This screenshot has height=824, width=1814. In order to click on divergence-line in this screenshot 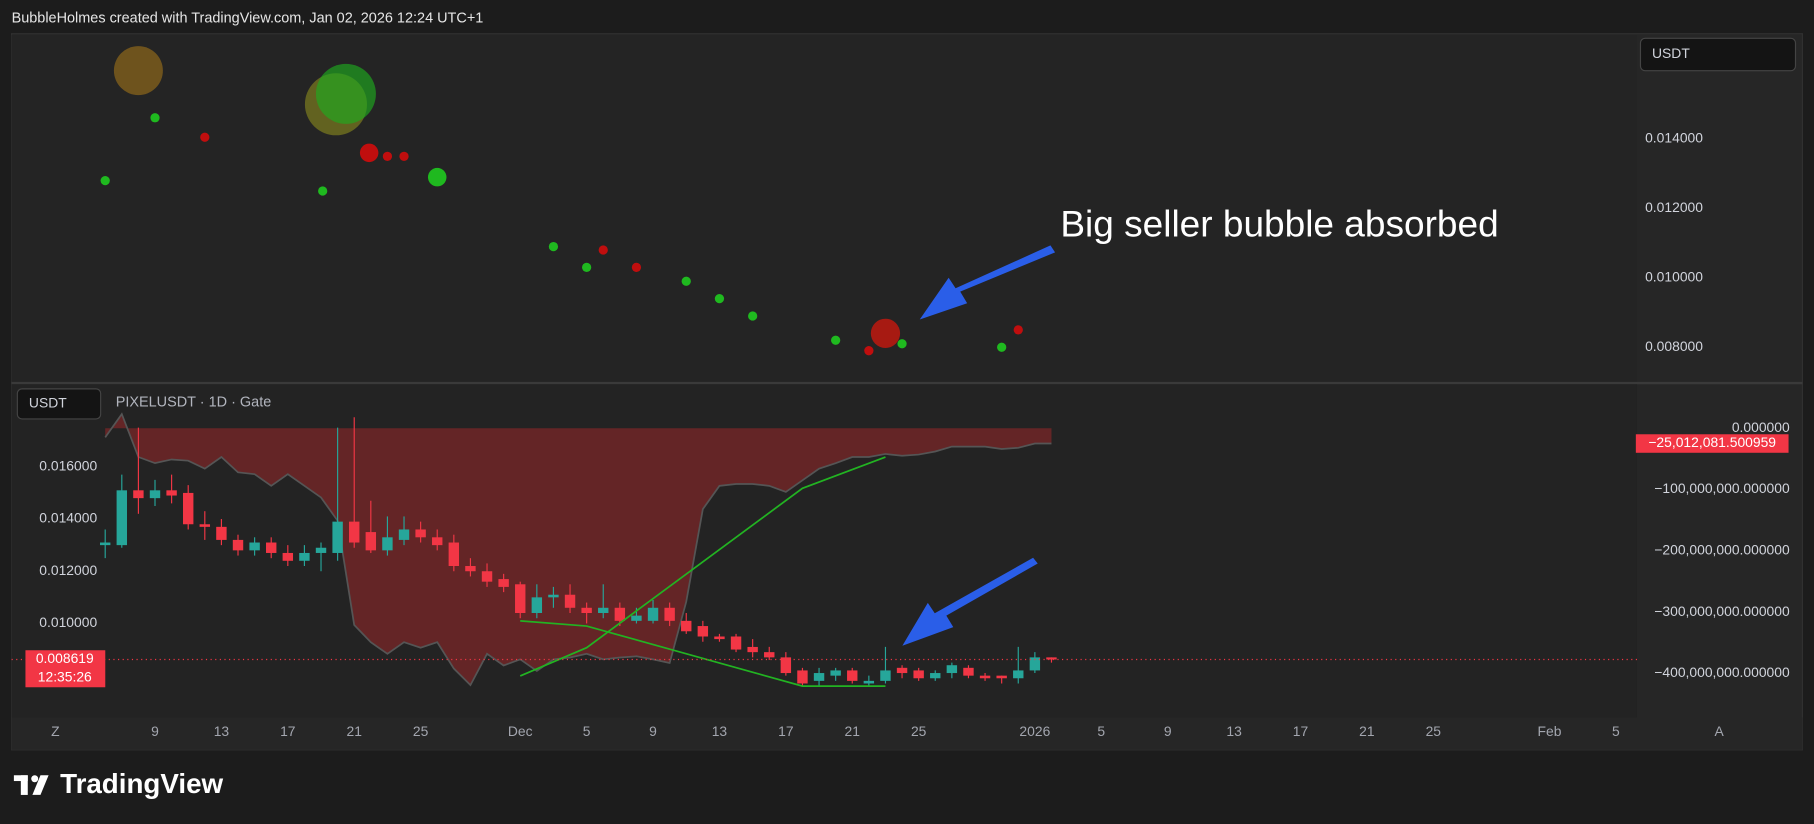, I will do `click(702, 566)`.